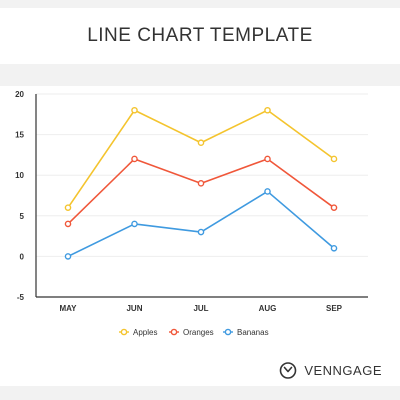 This screenshot has height=400, width=400. What do you see at coordinates (343, 370) in the screenshot?
I see `brand-name: VENNGAGE` at bounding box center [343, 370].